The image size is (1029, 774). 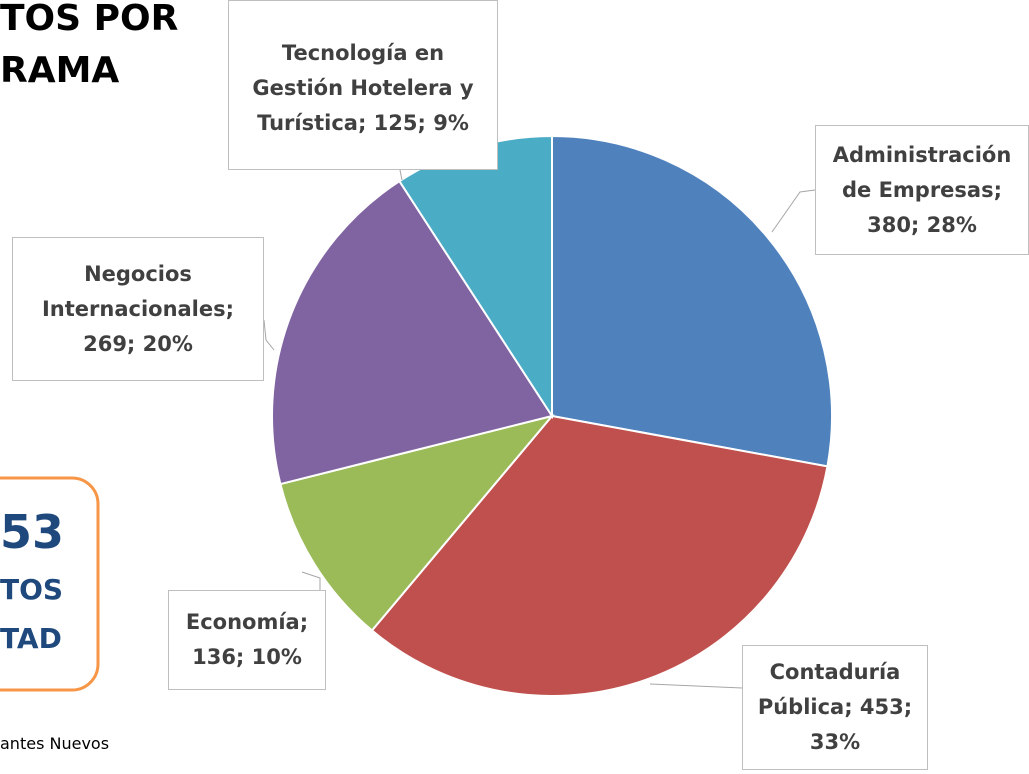 What do you see at coordinates (247, 640) in the screenshot?
I see `data-label: Economía; 136; 10%` at bounding box center [247, 640].